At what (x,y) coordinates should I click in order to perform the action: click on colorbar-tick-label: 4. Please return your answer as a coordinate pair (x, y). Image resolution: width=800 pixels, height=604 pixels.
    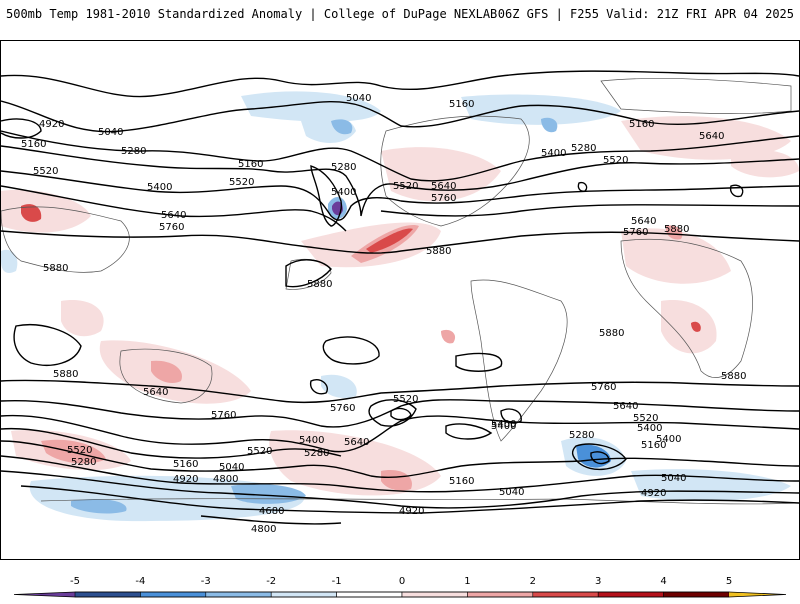
    Looking at the image, I should click on (663, 581).